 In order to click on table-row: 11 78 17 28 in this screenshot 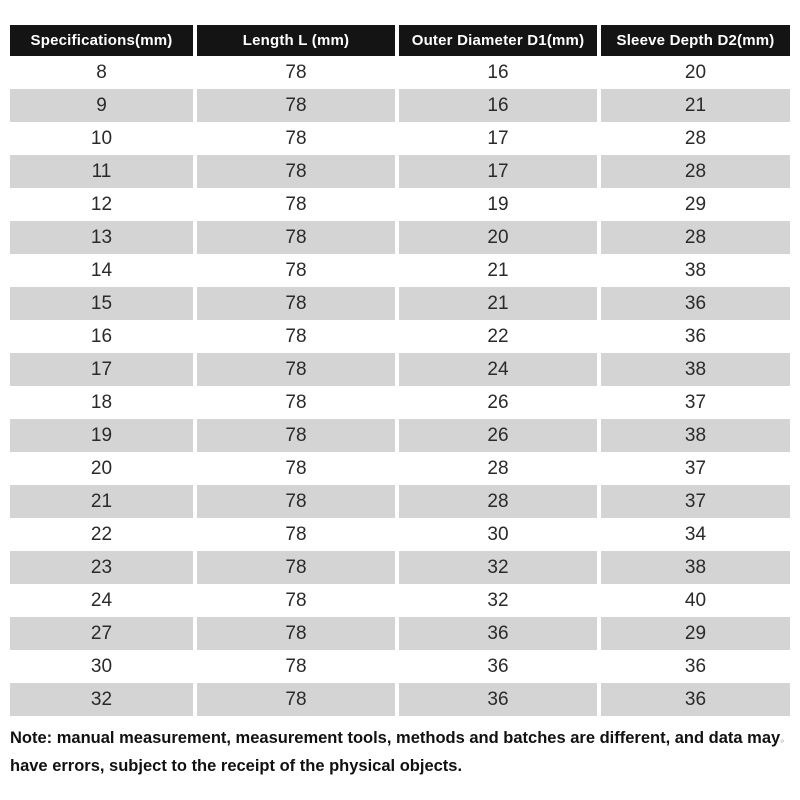, I will do `click(400, 171)`.